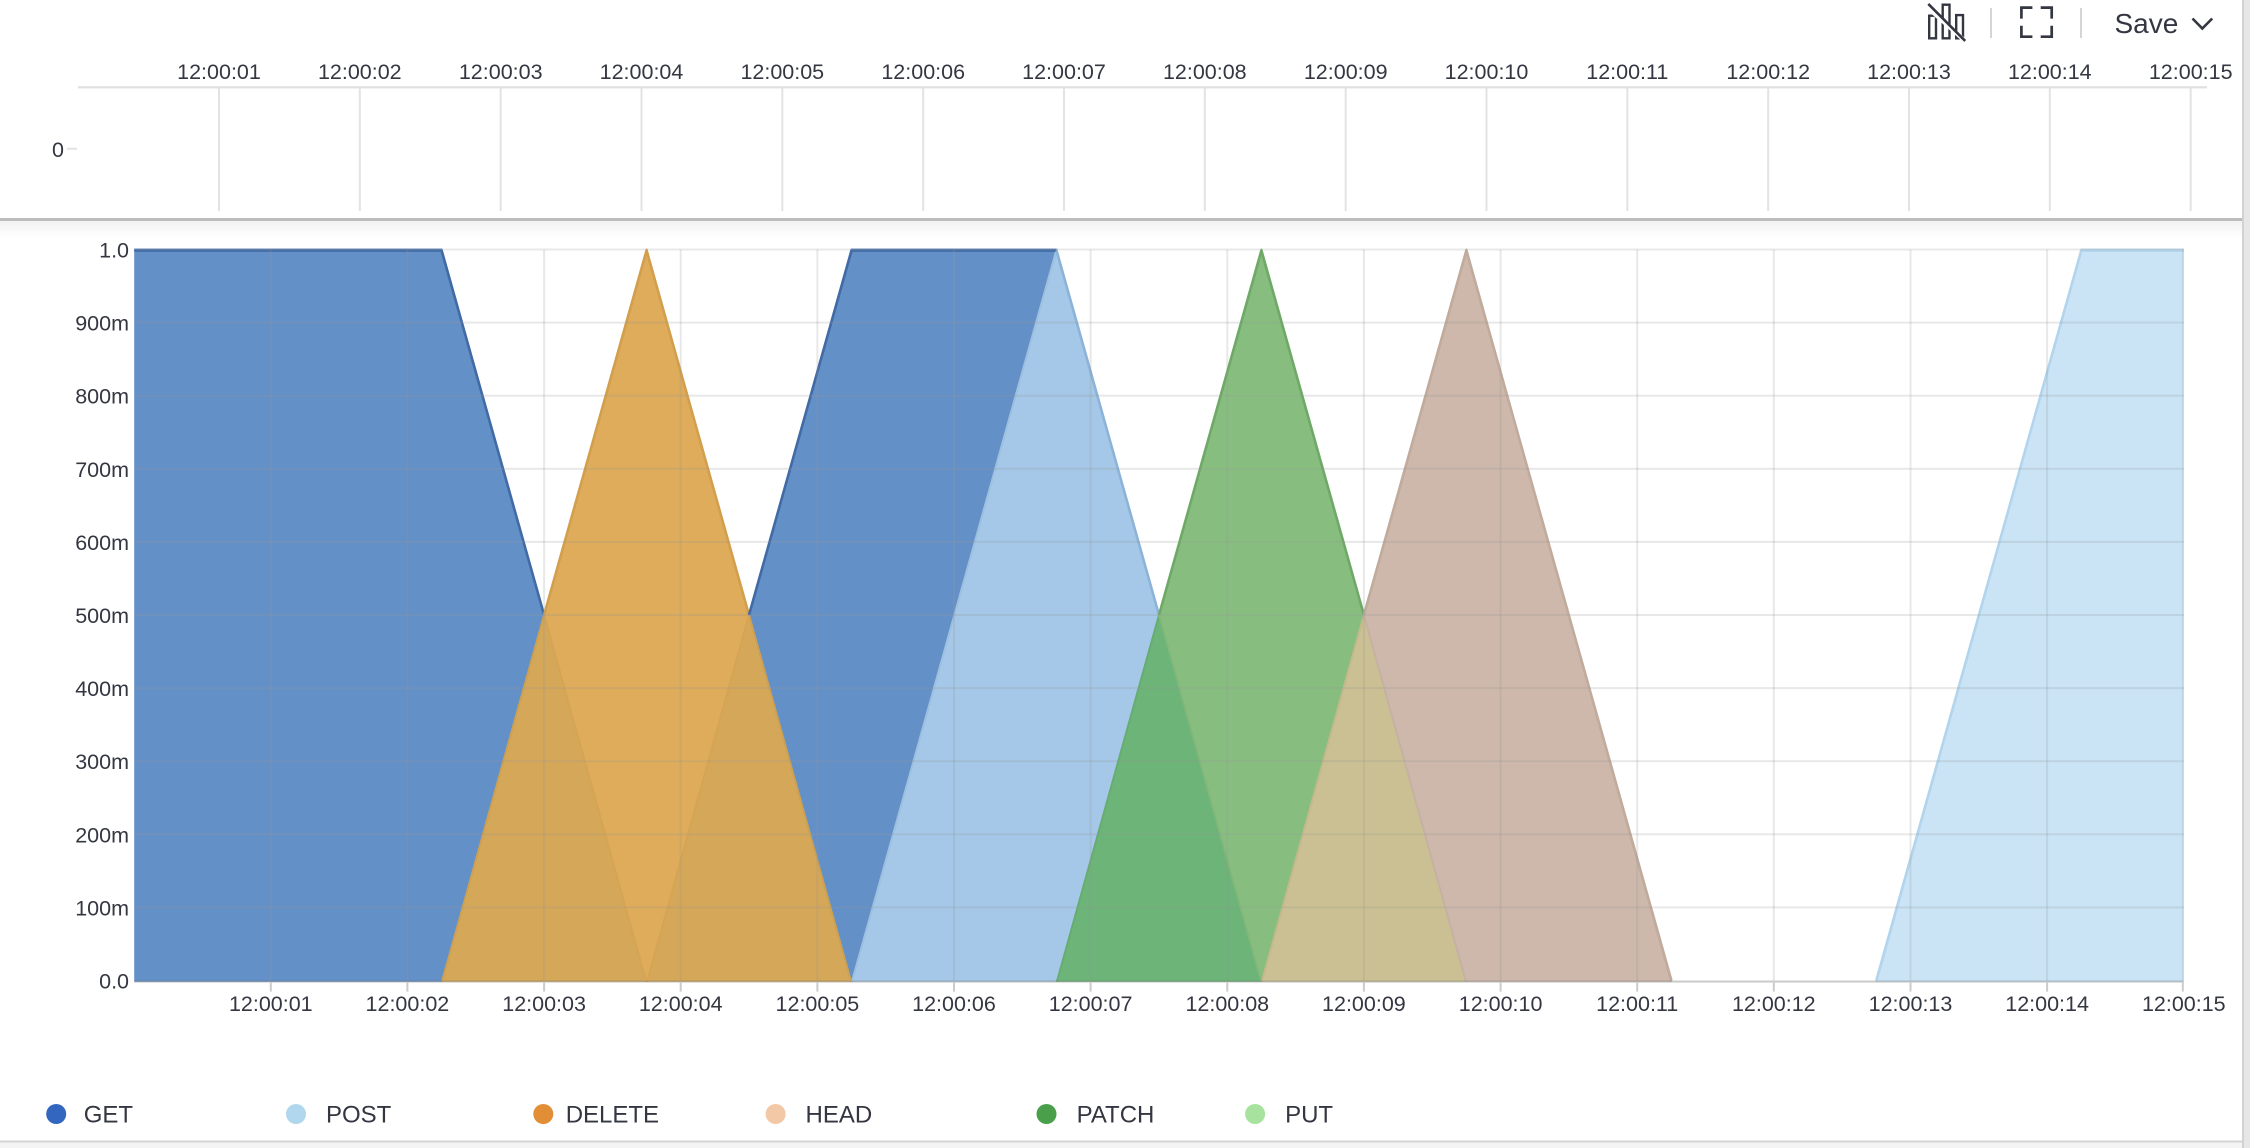  I want to click on svg-text: 800m, so click(102, 397).